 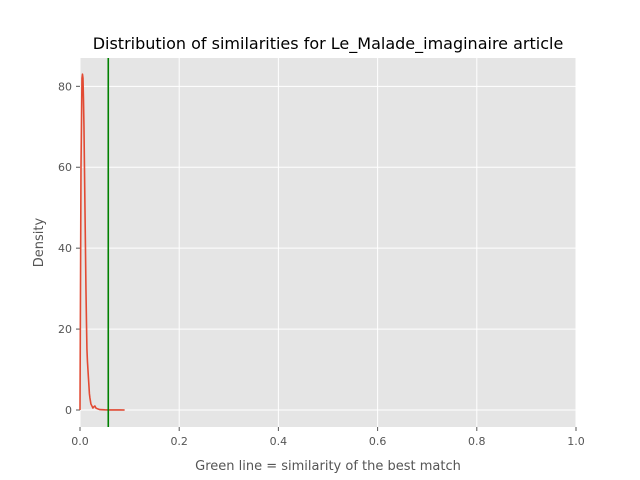 I want to click on x-tick-label: 0.4, so click(x=279, y=441).